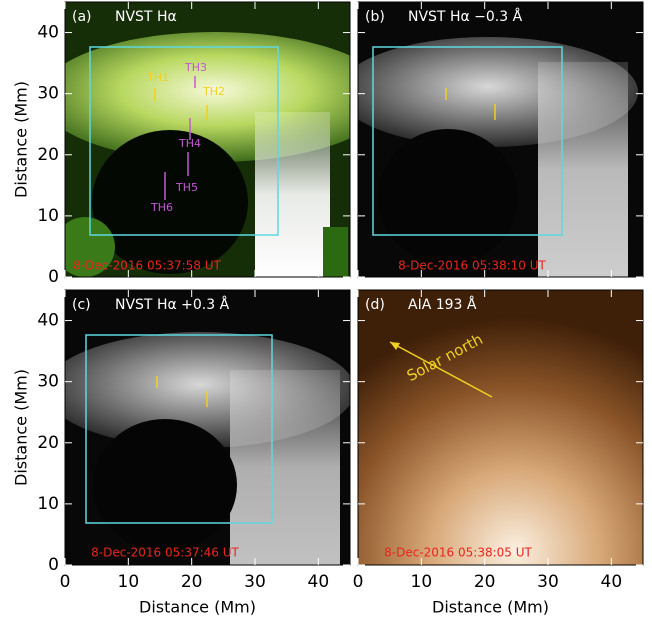 This screenshot has height=628, width=652. Describe the element at coordinates (375, 17) in the screenshot. I see `panel-label: (b)` at that location.